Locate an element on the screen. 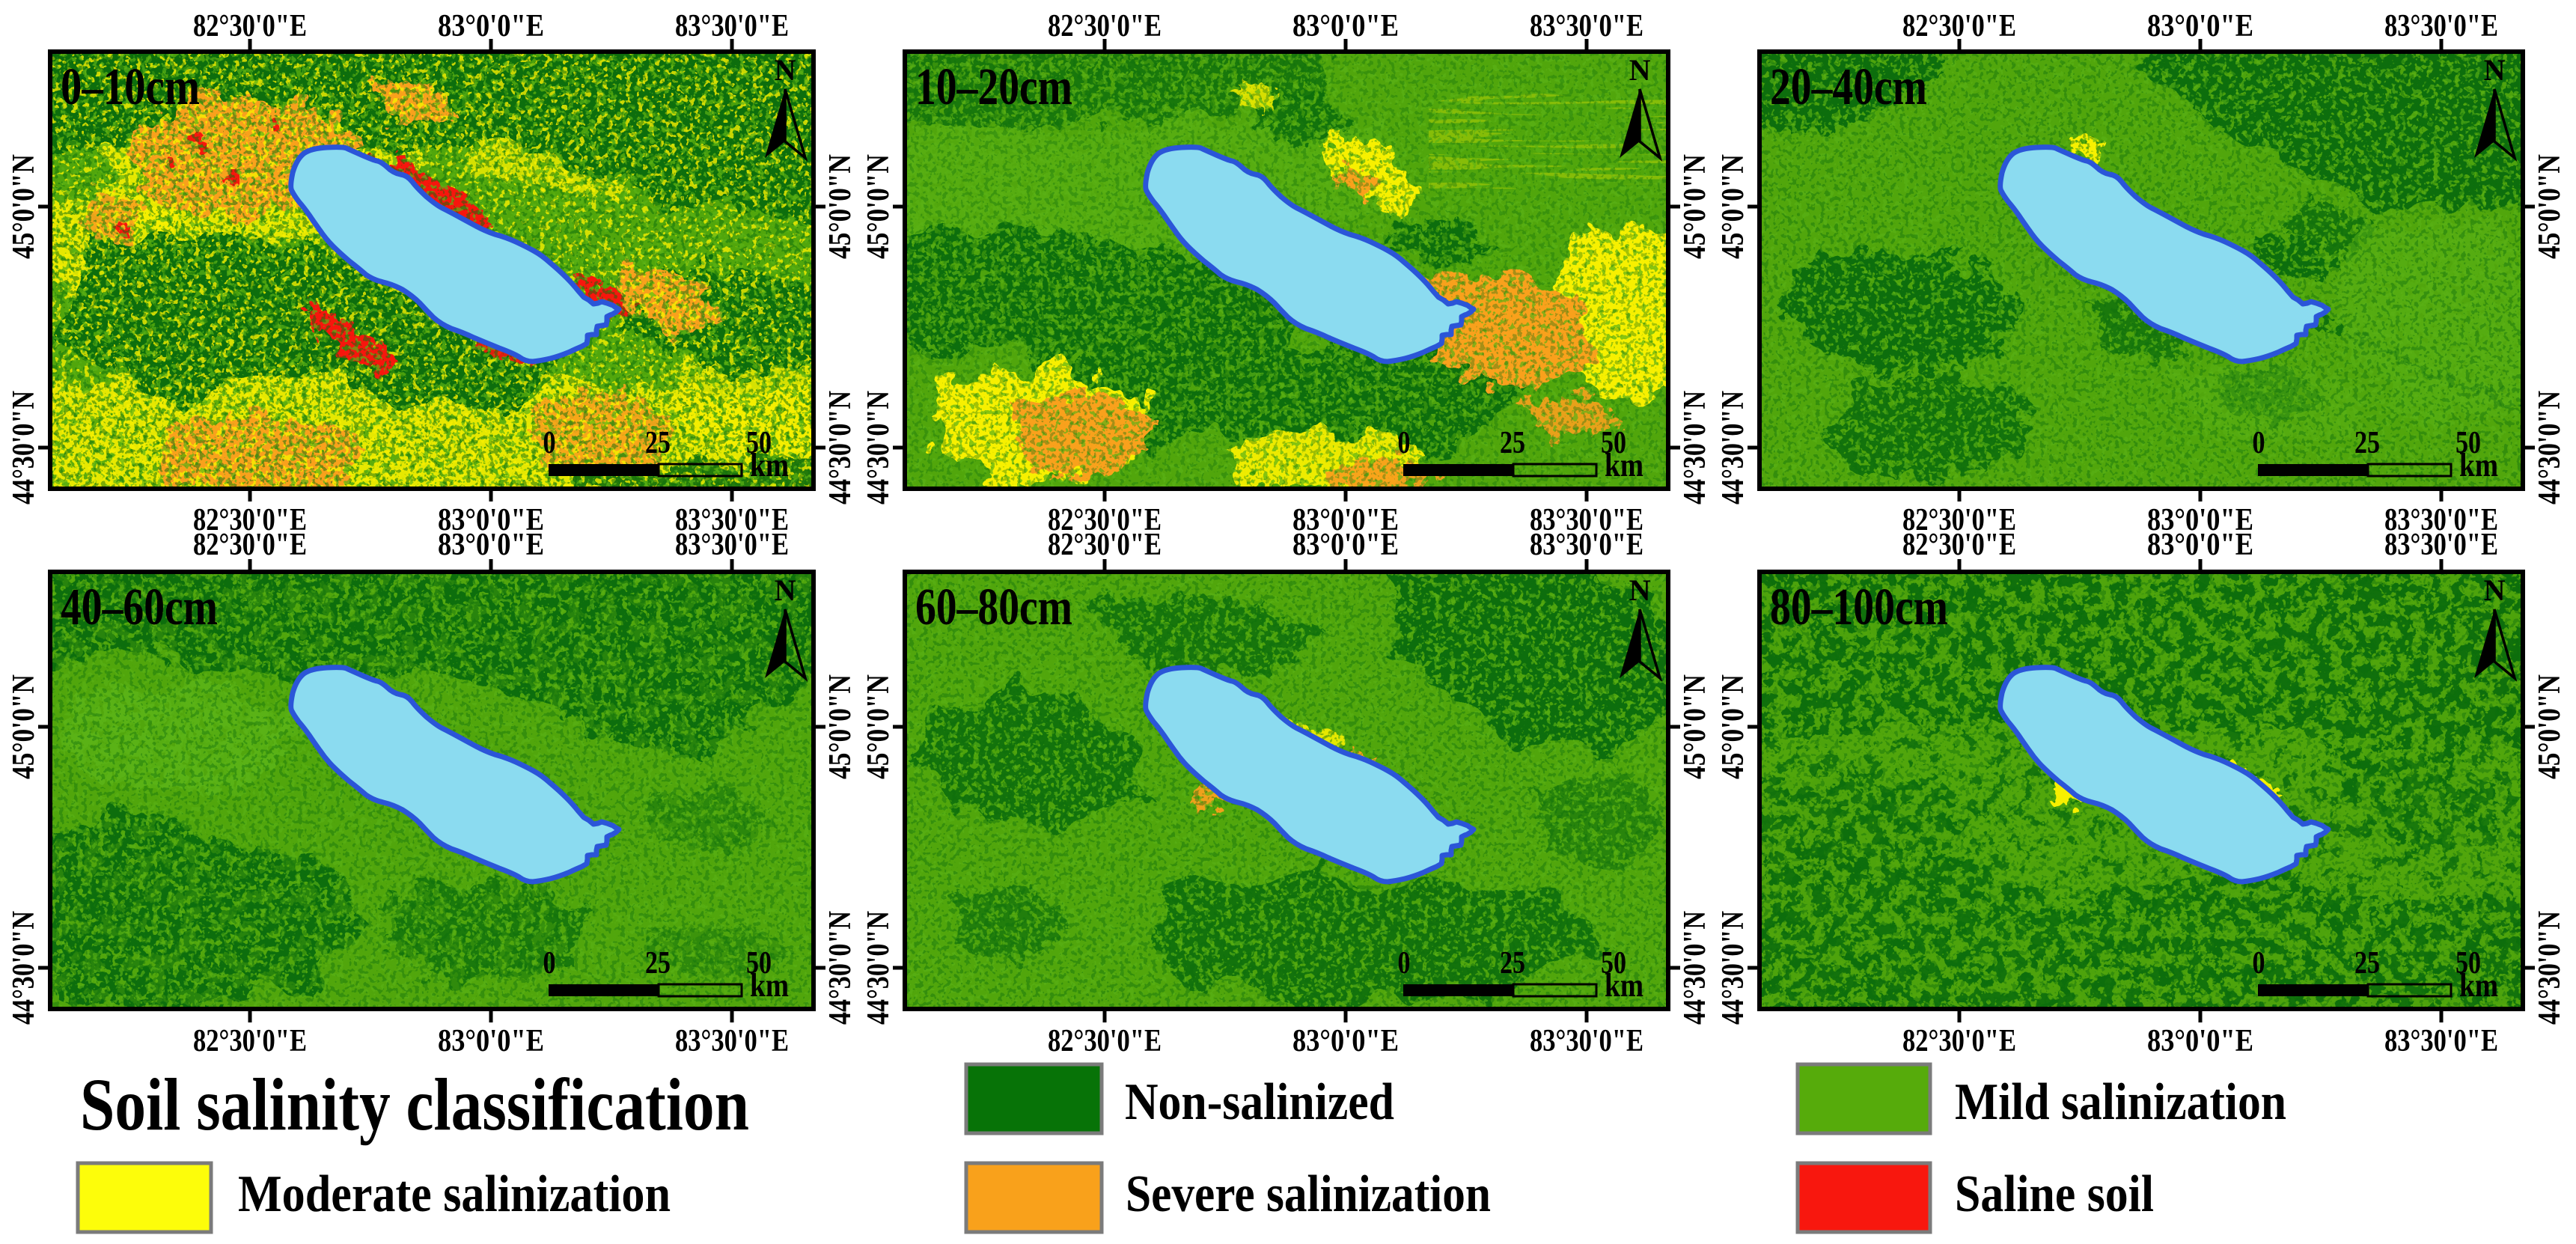 The height and width of the screenshot is (1244, 2576). svg-text: Saline soil is located at coordinates (2054, 1194).